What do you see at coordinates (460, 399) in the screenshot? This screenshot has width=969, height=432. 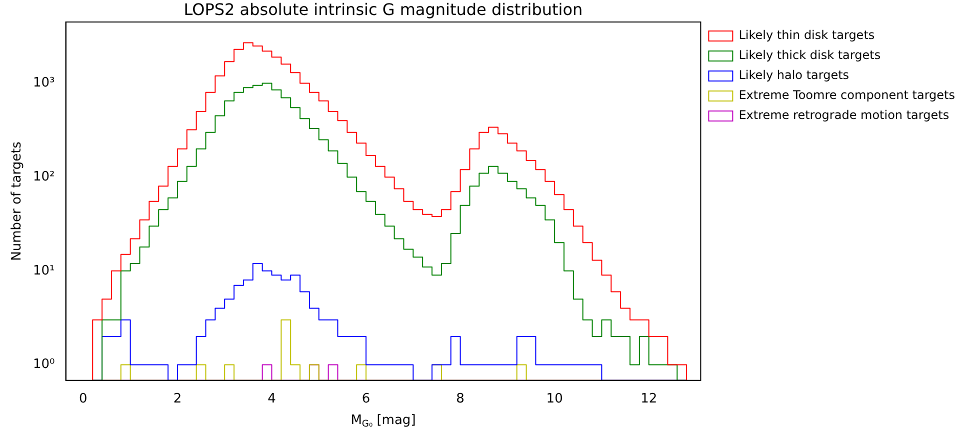 I see `x-tick-label: 8` at bounding box center [460, 399].